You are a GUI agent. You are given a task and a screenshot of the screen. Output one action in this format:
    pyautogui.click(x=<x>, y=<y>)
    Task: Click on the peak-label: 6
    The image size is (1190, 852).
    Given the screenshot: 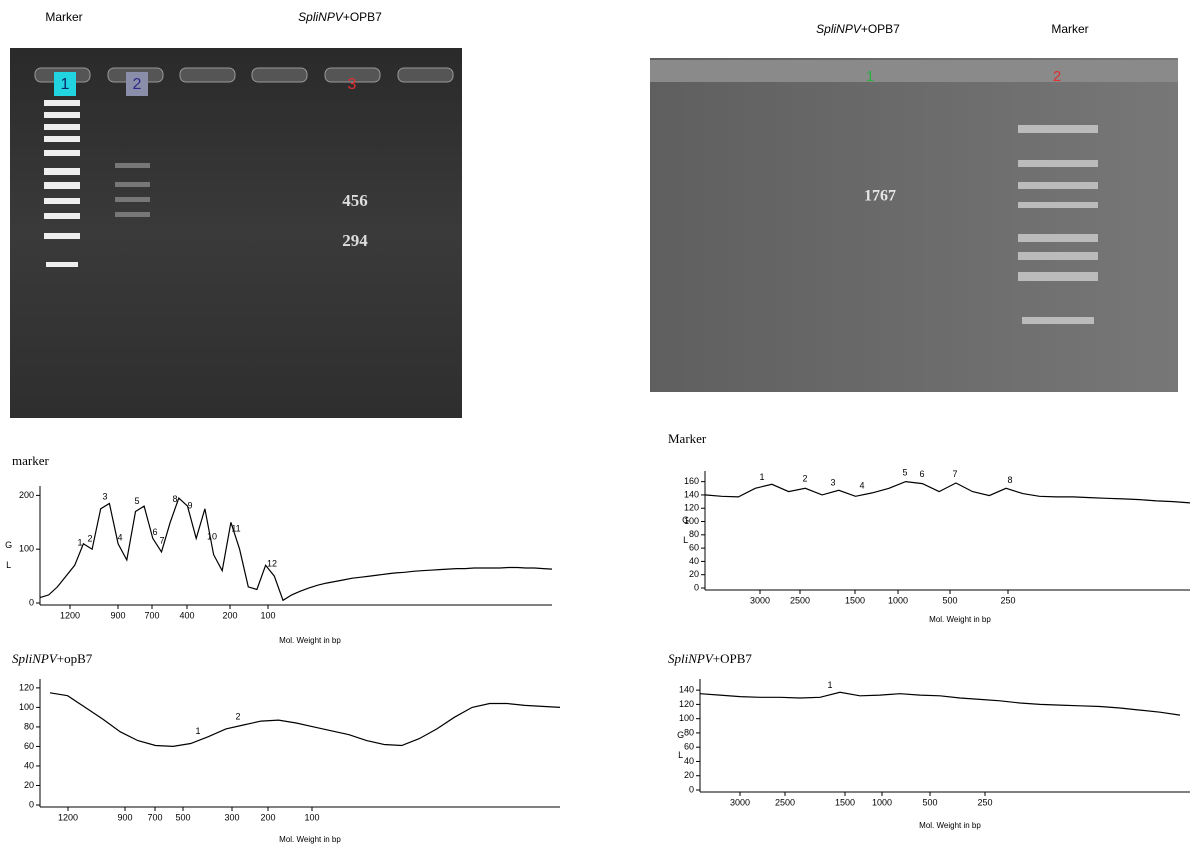 What is the action you would take?
    pyautogui.click(x=154, y=532)
    